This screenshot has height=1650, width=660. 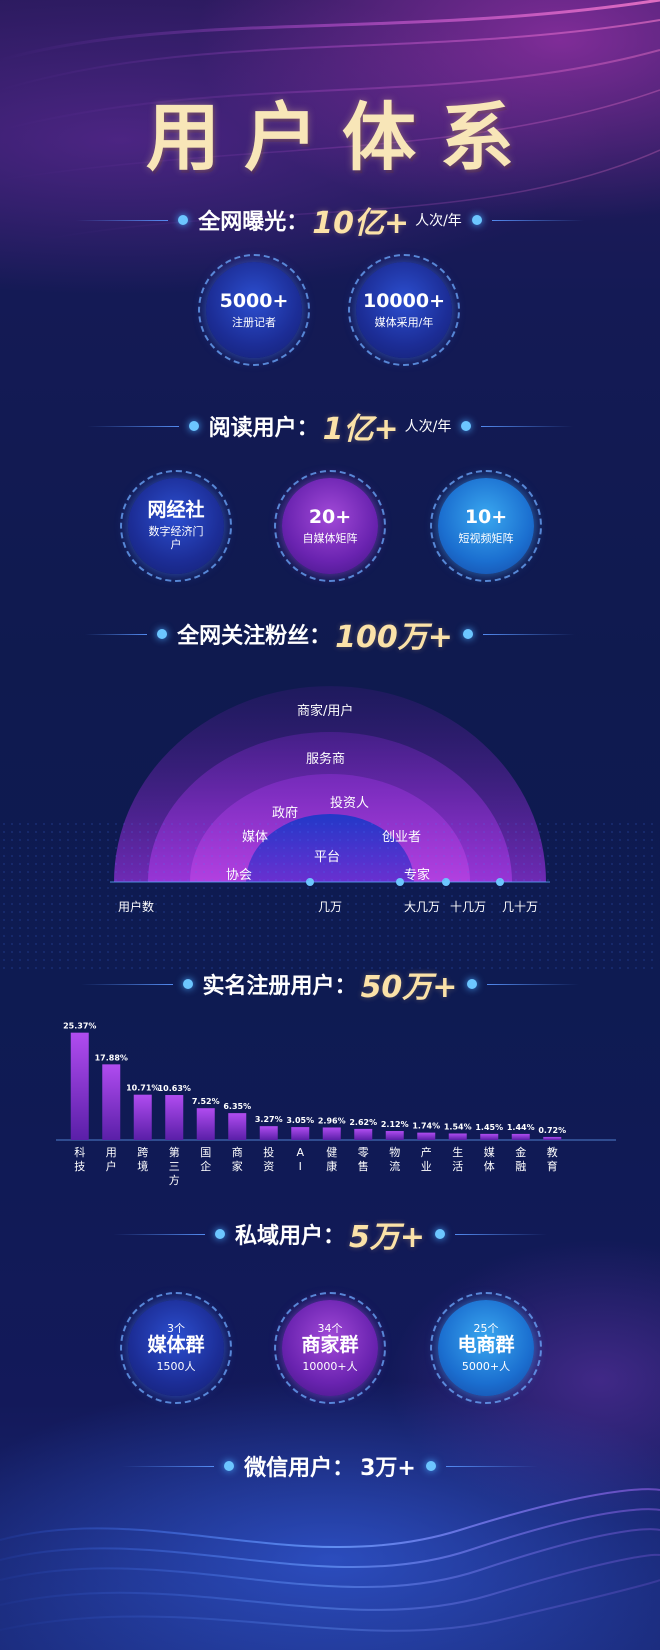 What do you see at coordinates (299, 1468) in the screenshot?
I see `section-label: 微信用户：` at bounding box center [299, 1468].